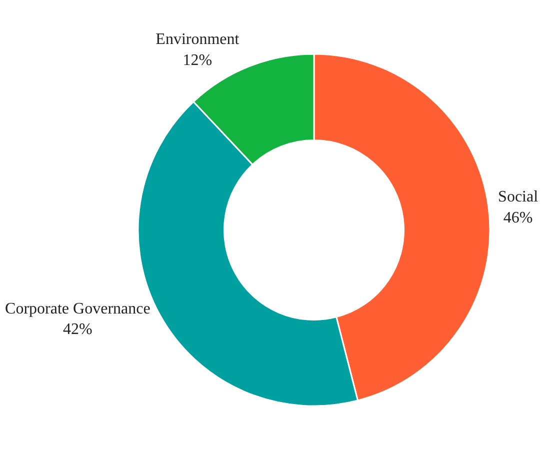 The width and height of the screenshot is (550, 460). I want to click on slice-label: Social, so click(518, 197).